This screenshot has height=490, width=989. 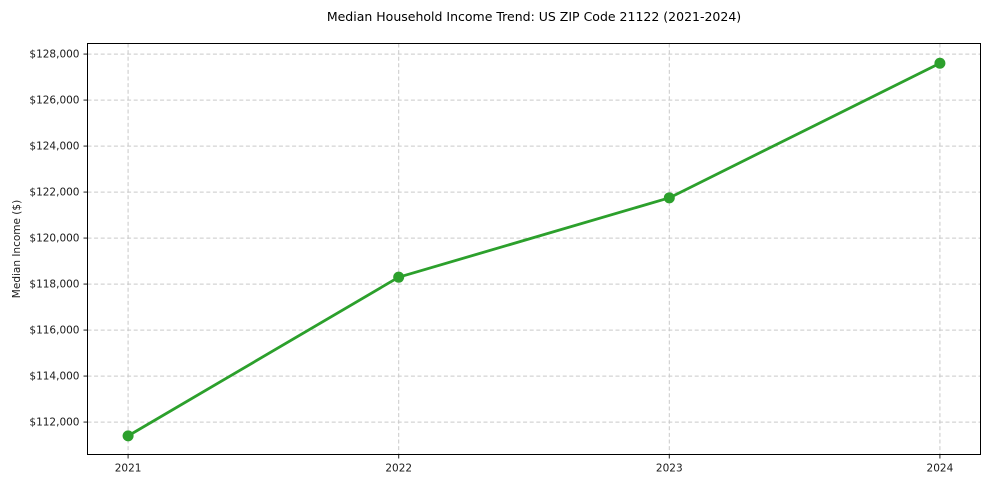 I want to click on y-tick-label: $112,000, so click(x=54, y=423).